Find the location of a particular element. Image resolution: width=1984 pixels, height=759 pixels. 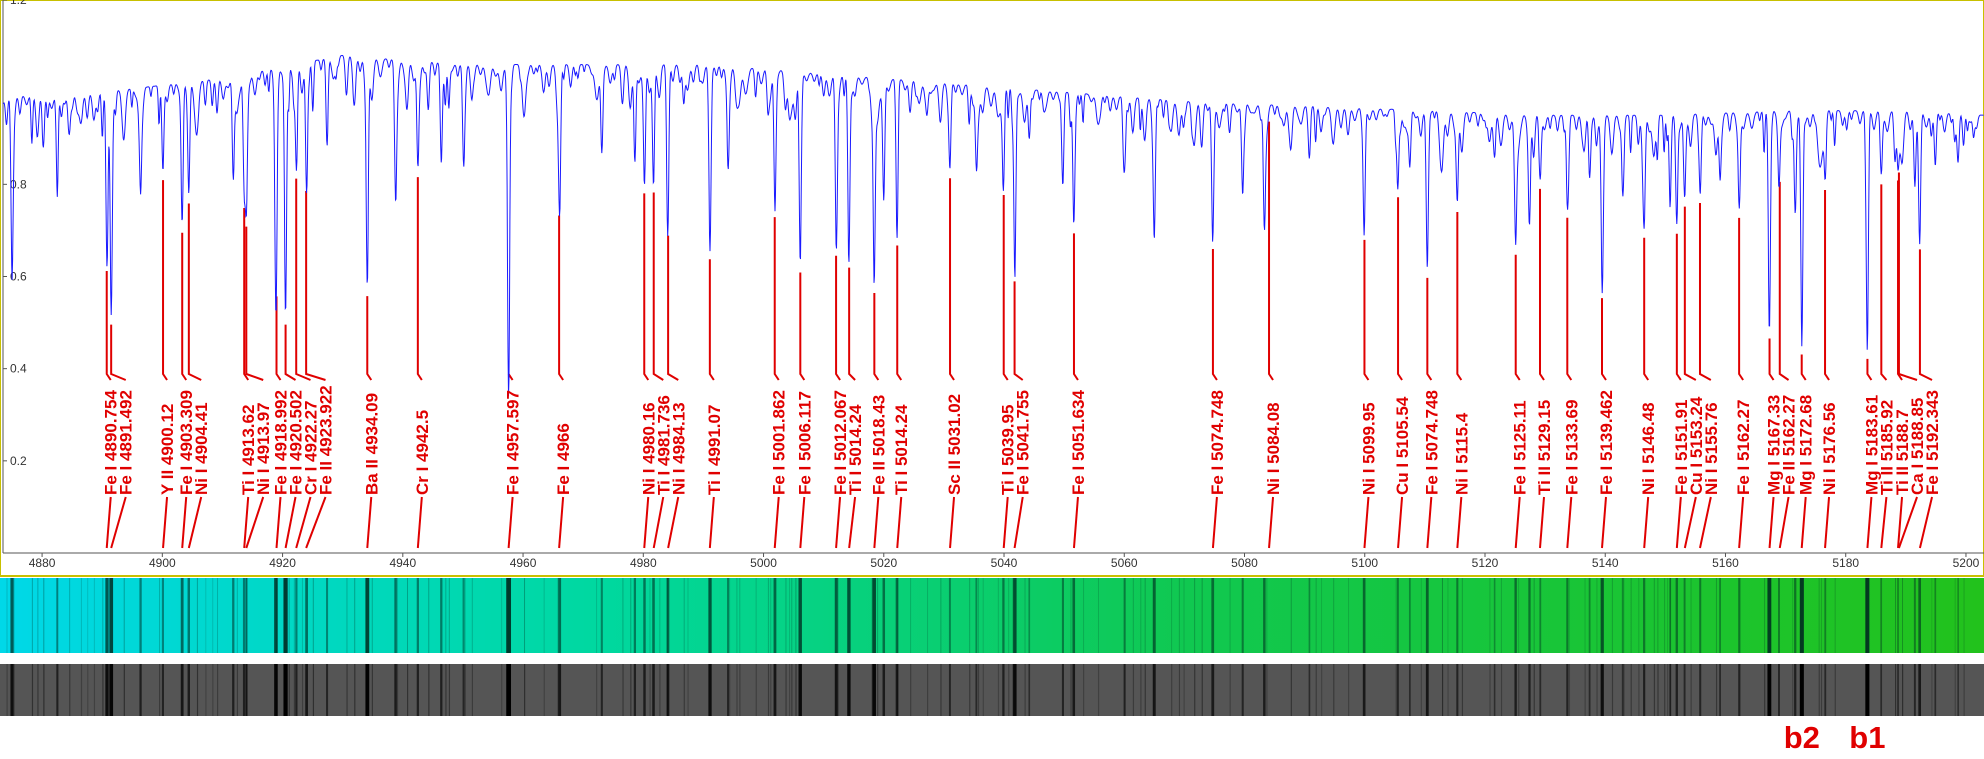

line-label: Cu I 5153.24 is located at coordinates (1696, 445).